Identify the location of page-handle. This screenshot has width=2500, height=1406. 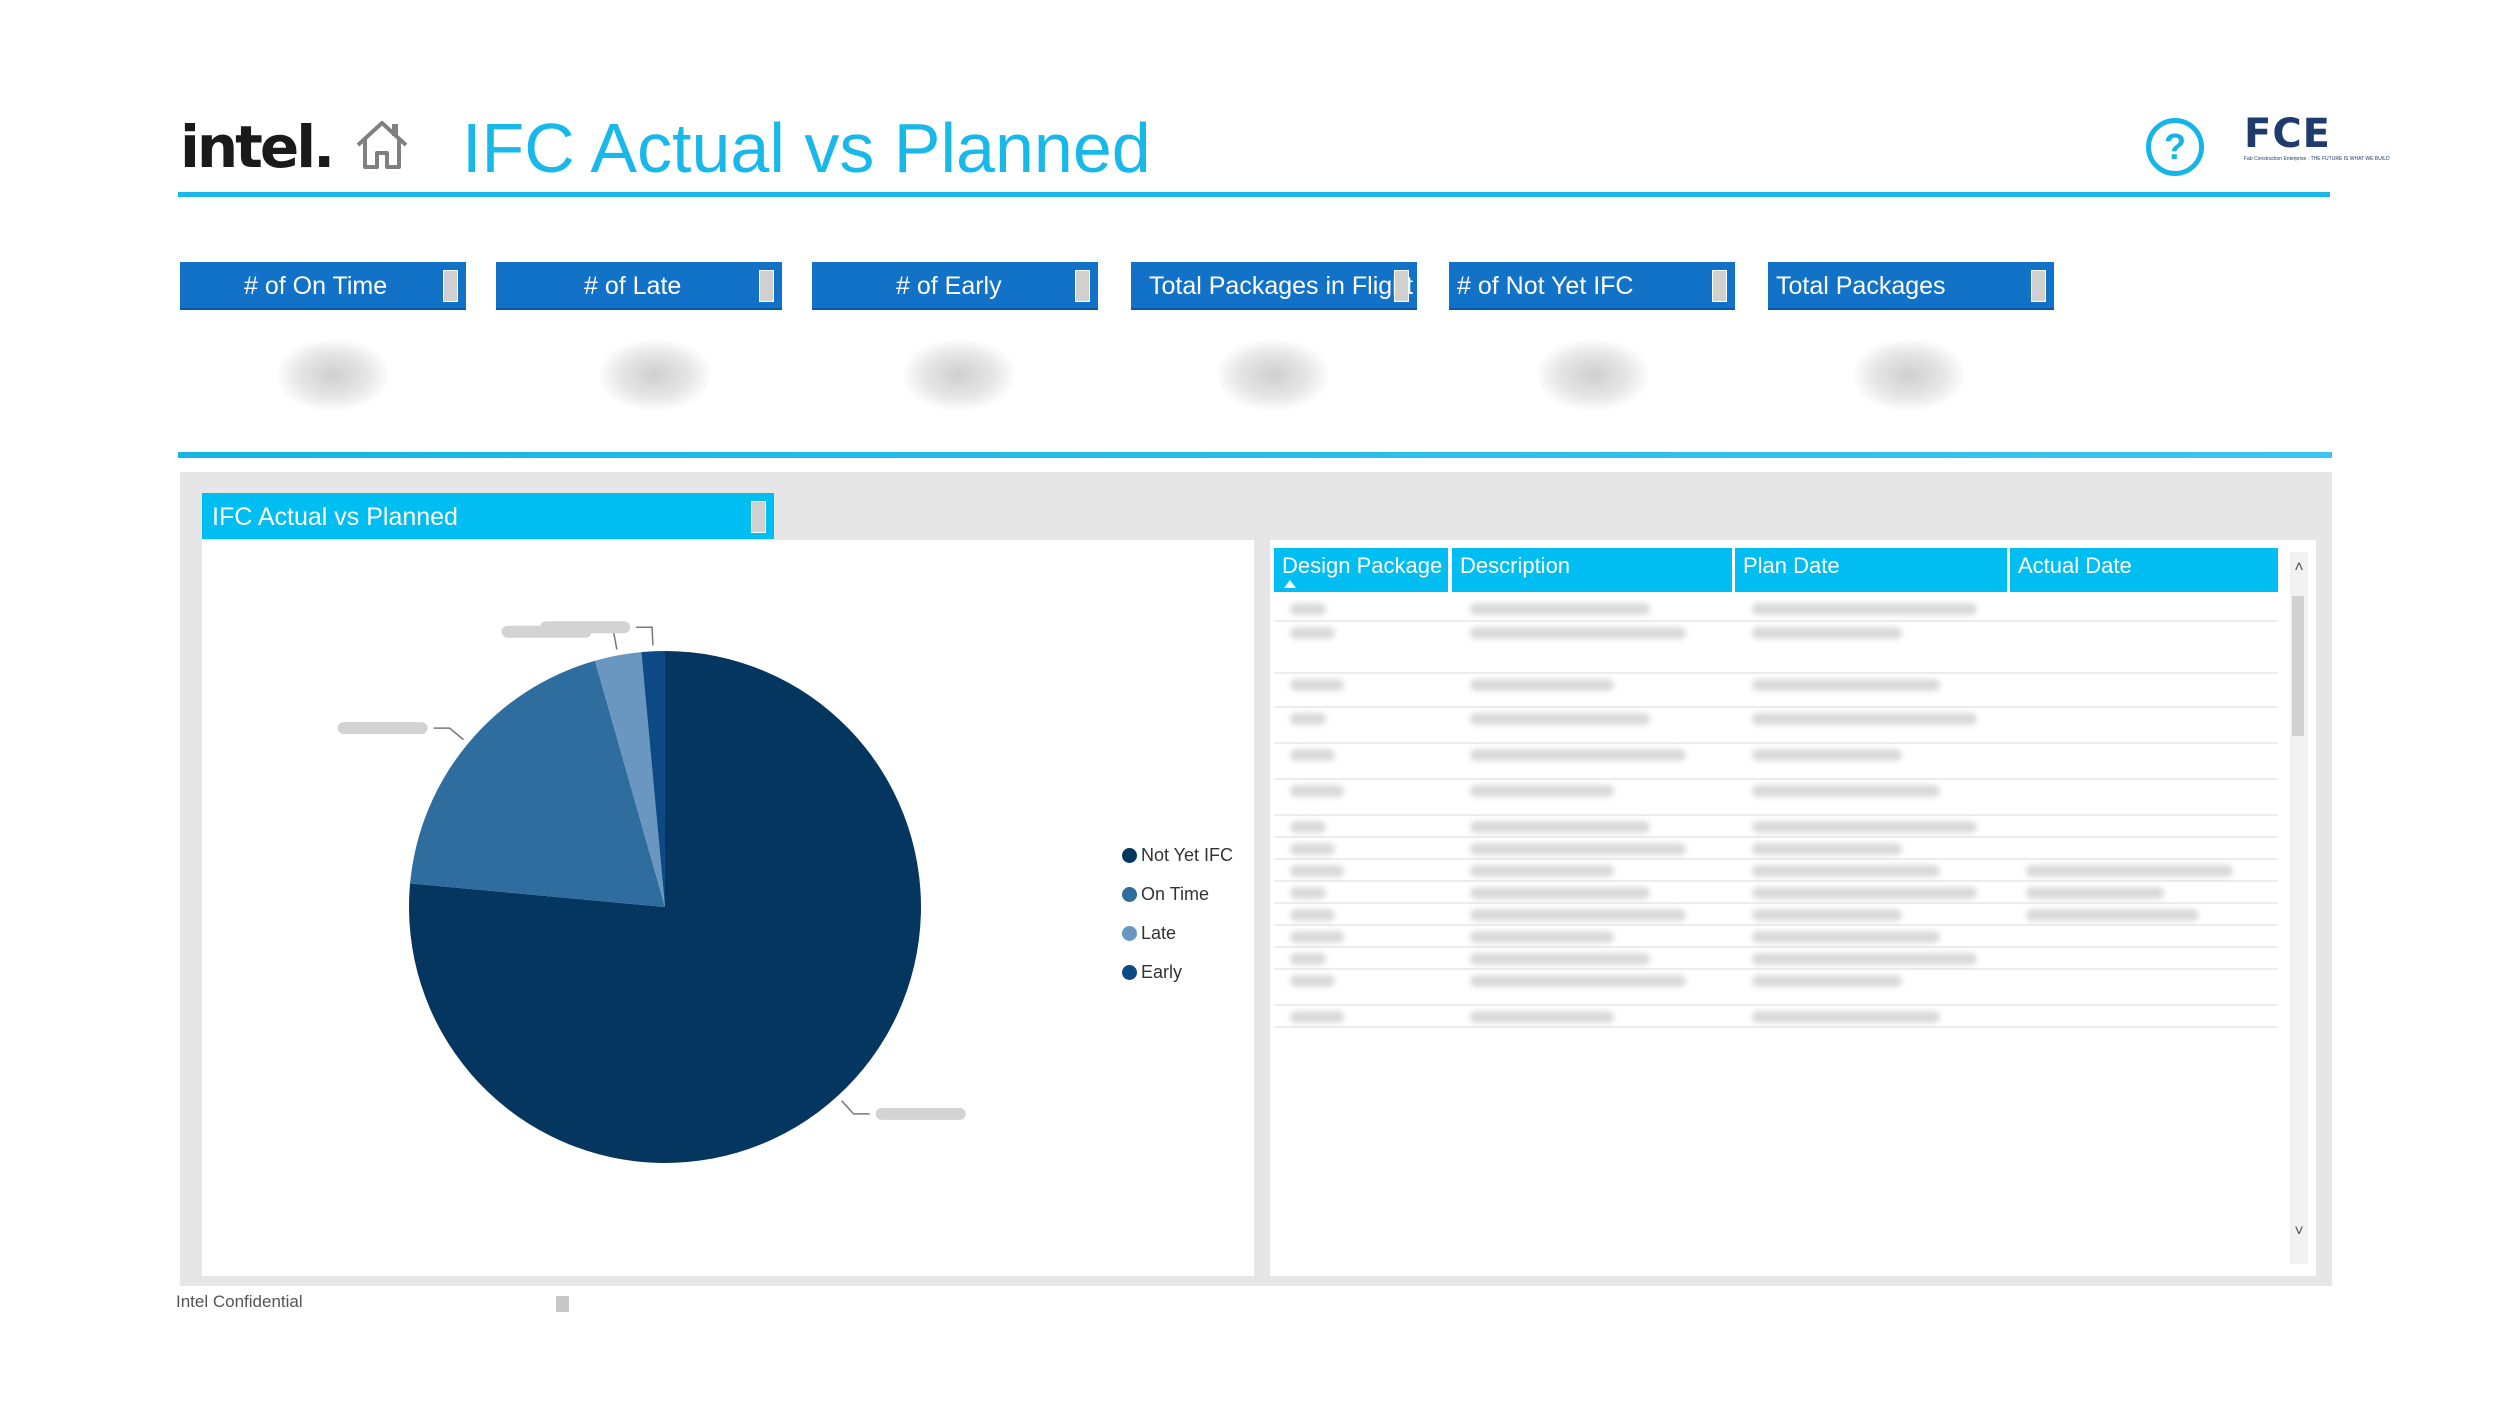
(562, 1304).